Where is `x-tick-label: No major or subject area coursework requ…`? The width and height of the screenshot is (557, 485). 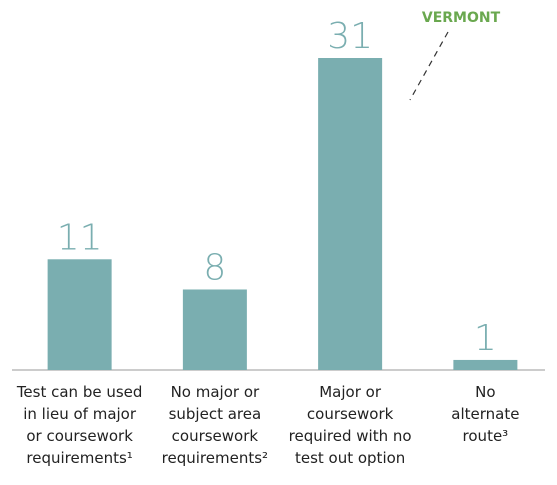 x-tick-label: No major or subject area coursework requ… is located at coordinates (215, 425).